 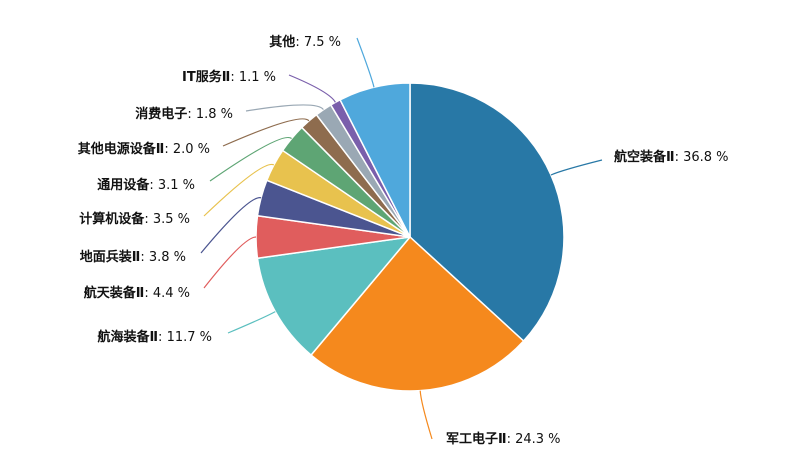 I want to click on slice-label-8: 其他电源设备Ⅱ: 2.0 %, so click(x=144, y=149).